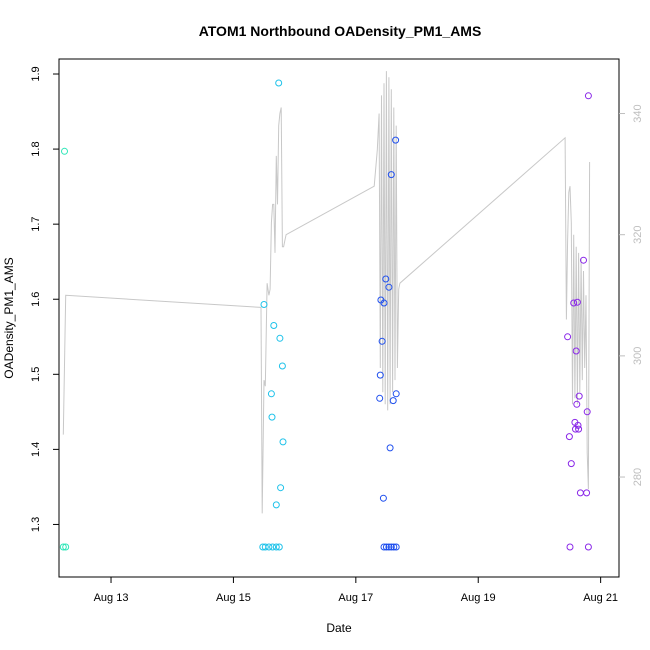 This screenshot has height=650, width=650. I want to click on y-tick-label: 1.7, so click(36, 224).